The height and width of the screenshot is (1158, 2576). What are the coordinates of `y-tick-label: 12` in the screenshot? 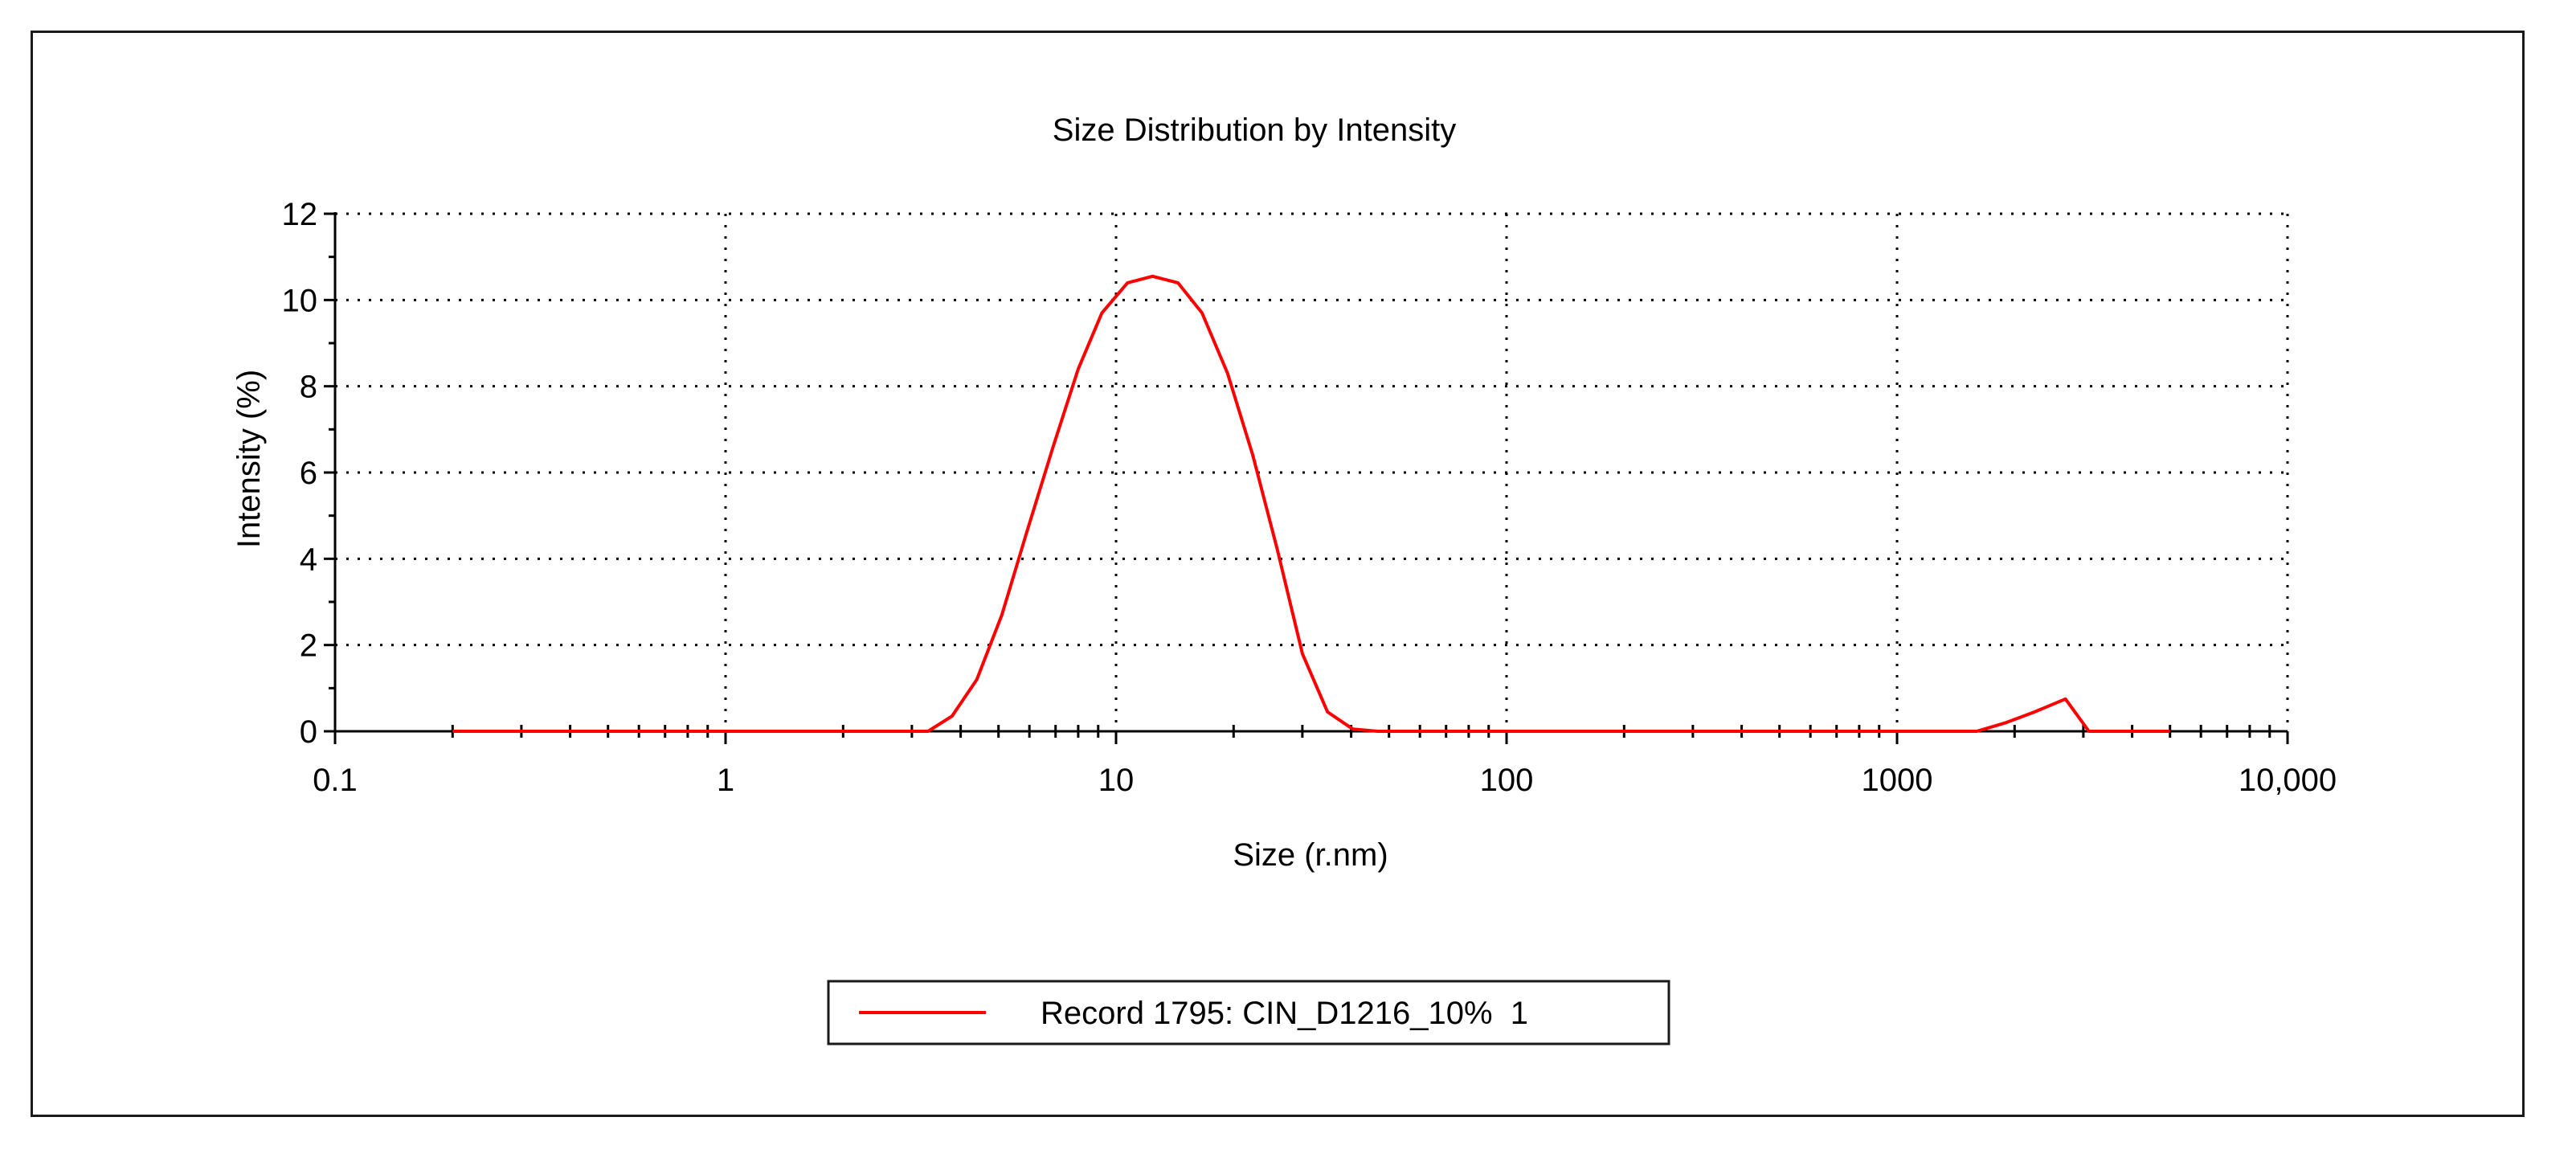 It's located at (300, 214).